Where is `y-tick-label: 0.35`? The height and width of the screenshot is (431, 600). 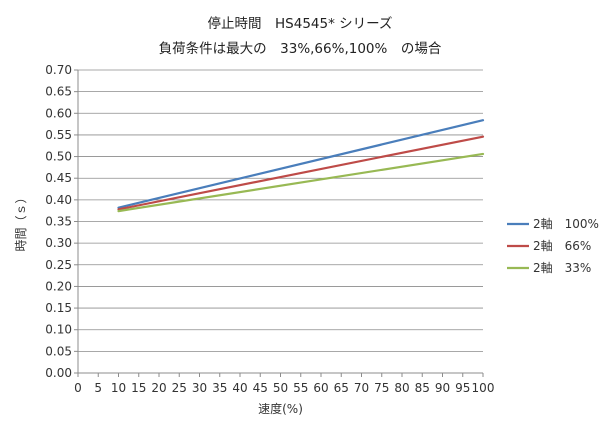 y-tick-label: 0.35 is located at coordinates (58, 222).